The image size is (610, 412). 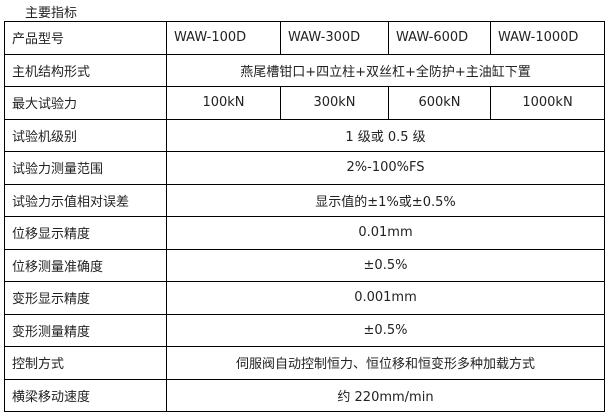 I want to click on row-value: 约 220mm/min, so click(x=385, y=395).